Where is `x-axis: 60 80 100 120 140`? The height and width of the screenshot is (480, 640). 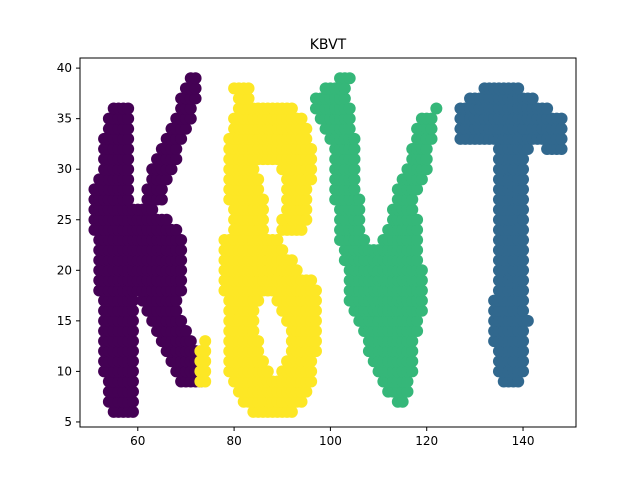
x-axis: 60 80 100 120 140 is located at coordinates (332, 437).